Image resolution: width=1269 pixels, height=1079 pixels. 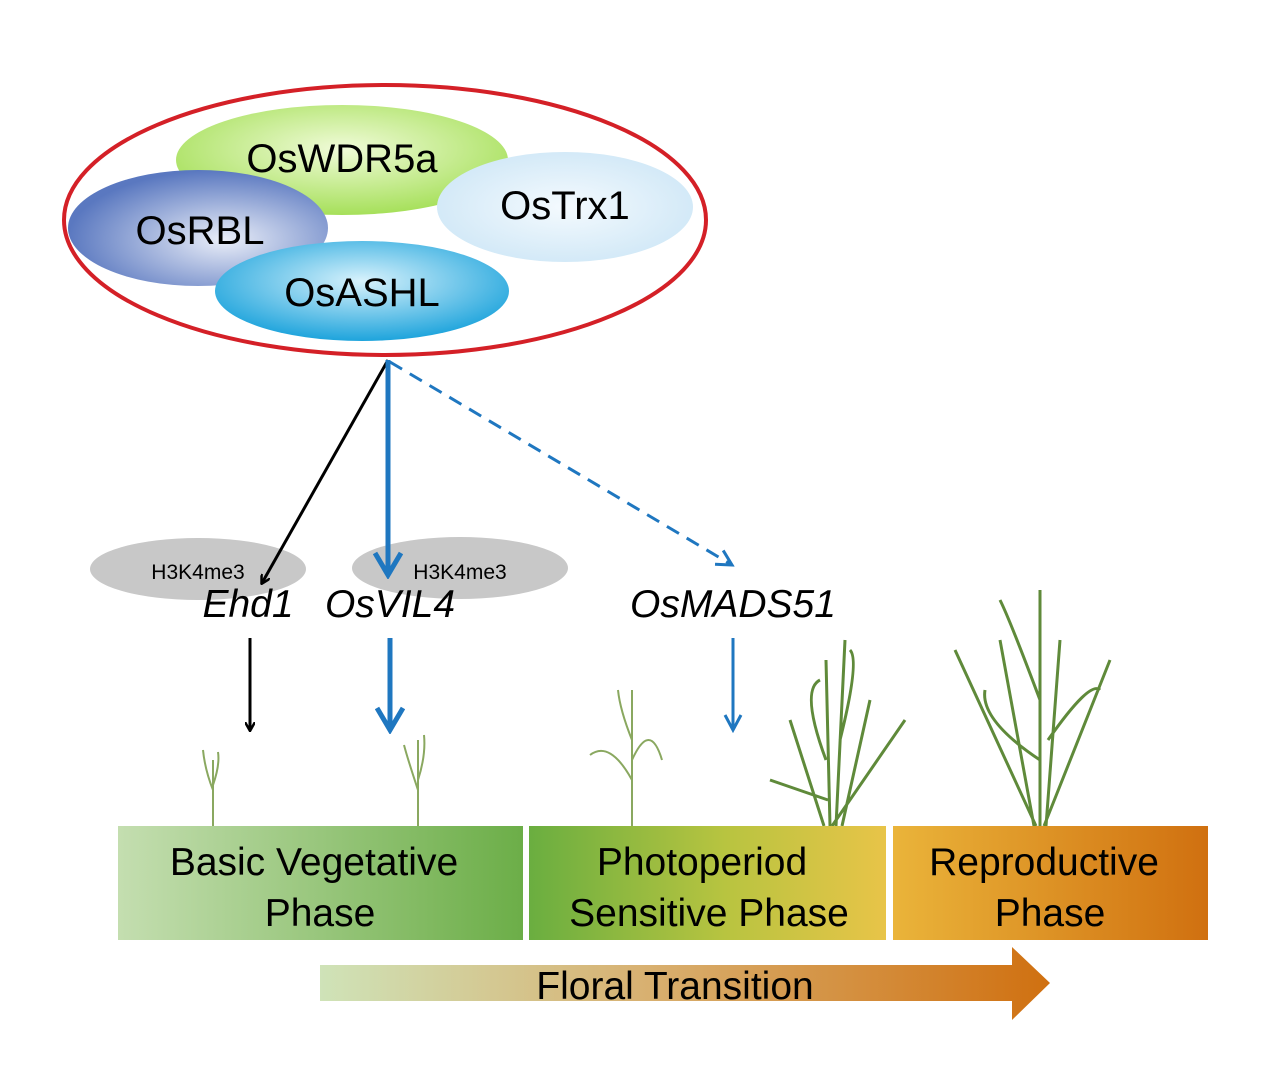 What do you see at coordinates (702, 862) in the screenshot?
I see `phase-label: Photoperiod` at bounding box center [702, 862].